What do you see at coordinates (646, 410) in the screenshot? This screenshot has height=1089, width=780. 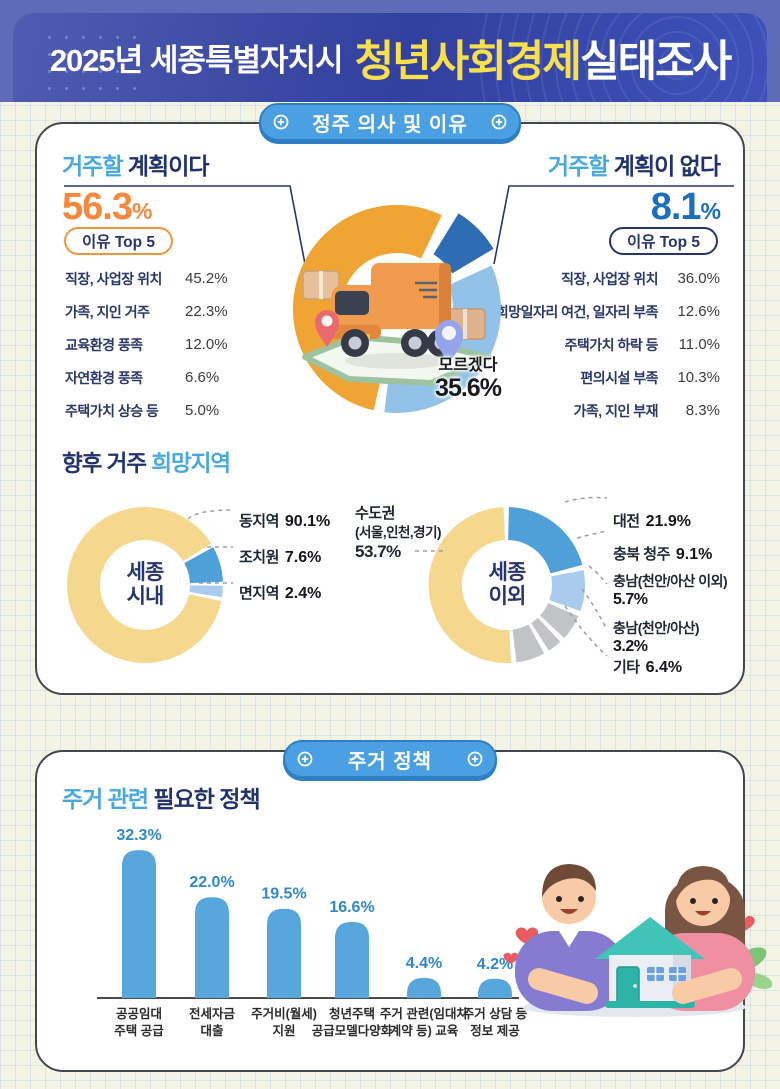 I see `list-item: 가족, 지인 부재 8.3%` at bounding box center [646, 410].